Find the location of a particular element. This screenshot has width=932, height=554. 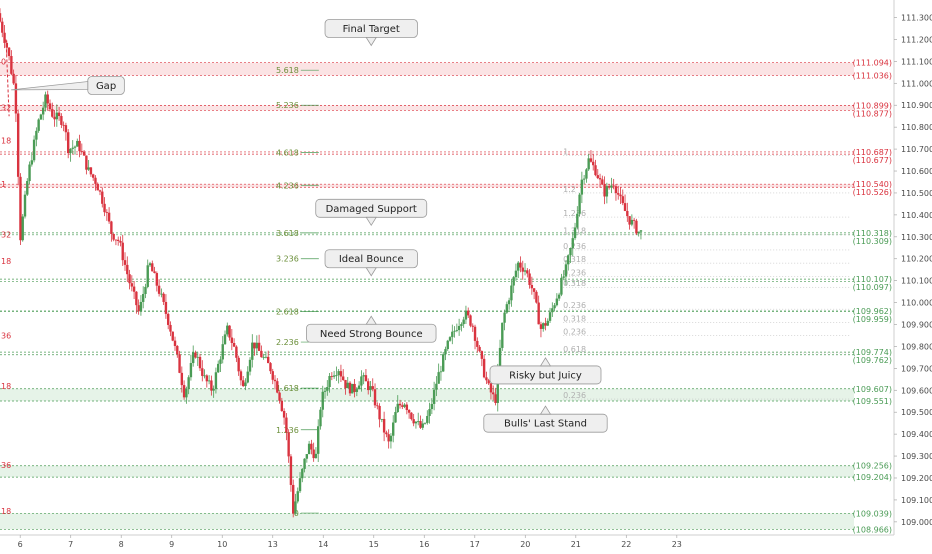

extension-label: 2.618 is located at coordinates (287, 311).